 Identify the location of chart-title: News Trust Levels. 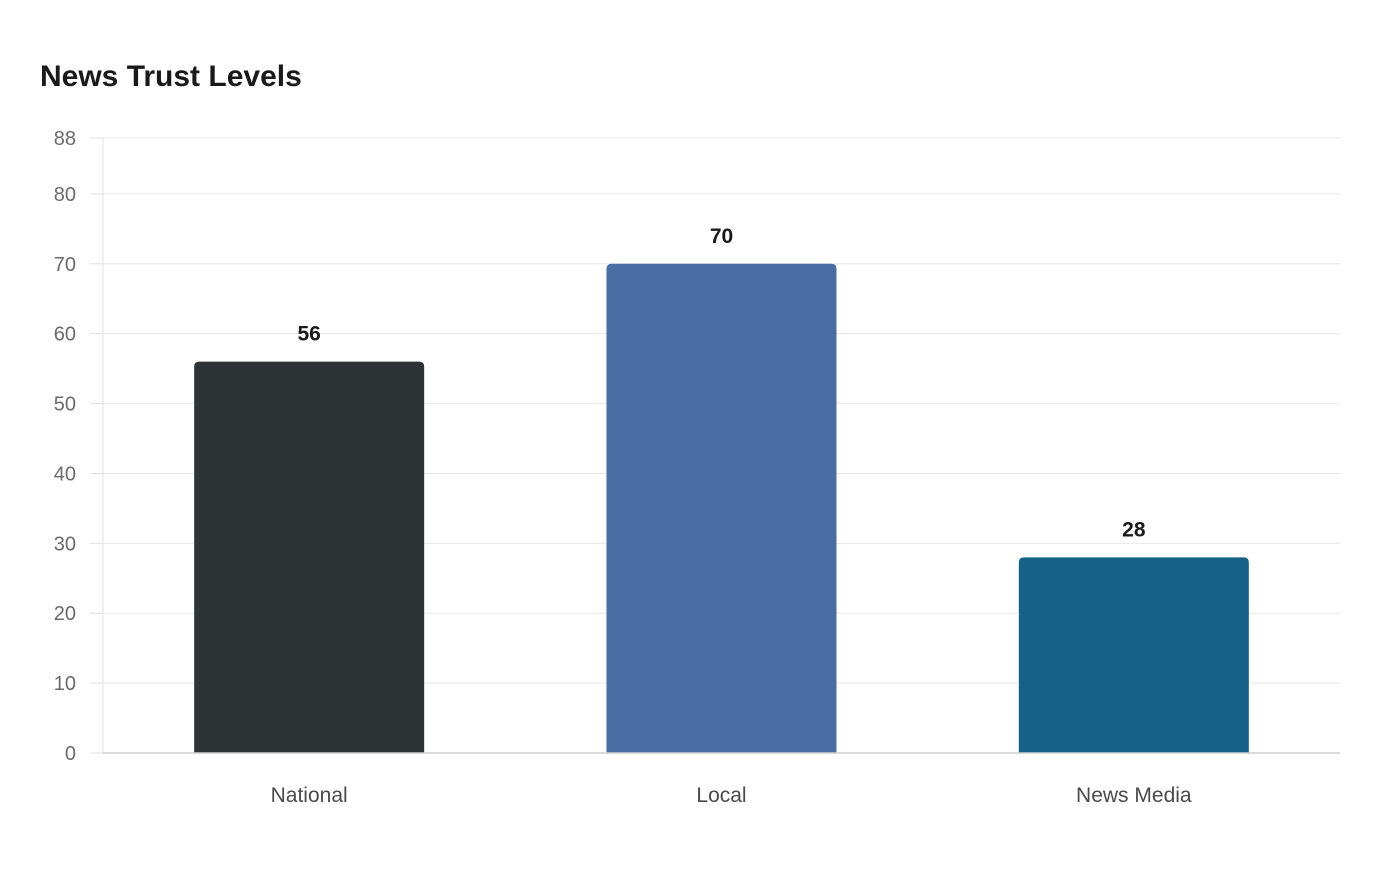
(171, 76).